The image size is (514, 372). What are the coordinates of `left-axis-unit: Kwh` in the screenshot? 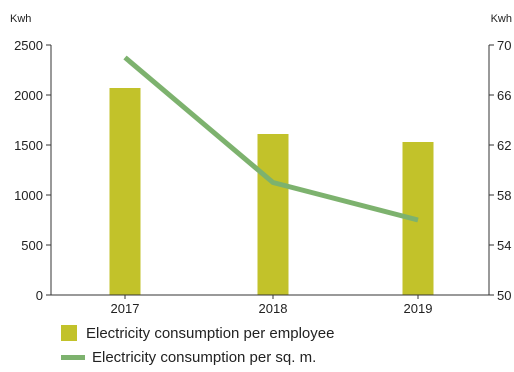 It's located at (20, 19).